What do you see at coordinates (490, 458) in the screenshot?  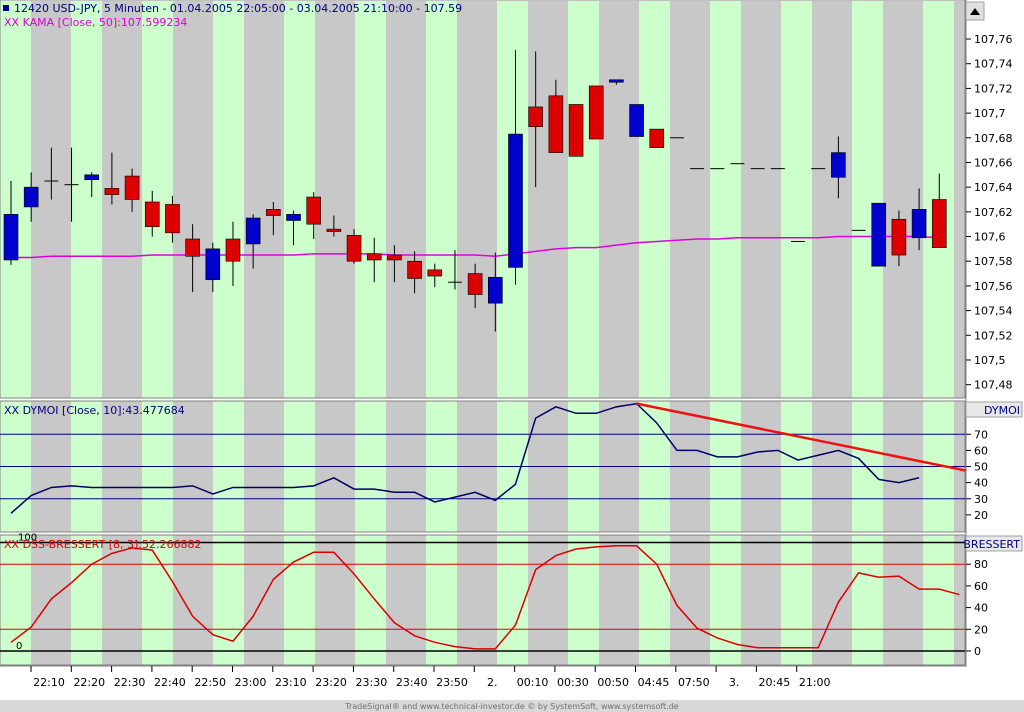 I see `dymoi-series` at bounding box center [490, 458].